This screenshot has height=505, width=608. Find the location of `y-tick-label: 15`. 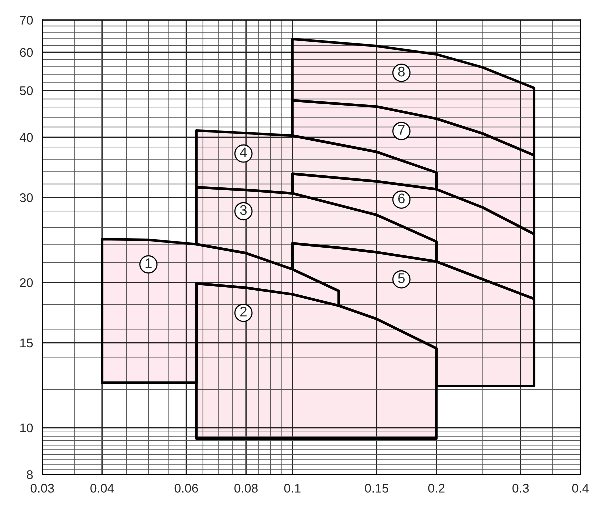

y-tick-label: 15 is located at coordinates (27, 343).